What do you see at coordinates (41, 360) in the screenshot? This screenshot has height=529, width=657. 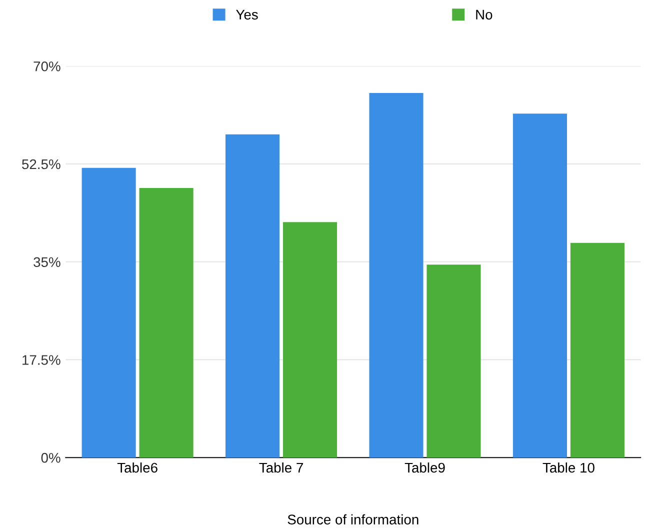 I see `y-tick-label: 17.5%` at bounding box center [41, 360].